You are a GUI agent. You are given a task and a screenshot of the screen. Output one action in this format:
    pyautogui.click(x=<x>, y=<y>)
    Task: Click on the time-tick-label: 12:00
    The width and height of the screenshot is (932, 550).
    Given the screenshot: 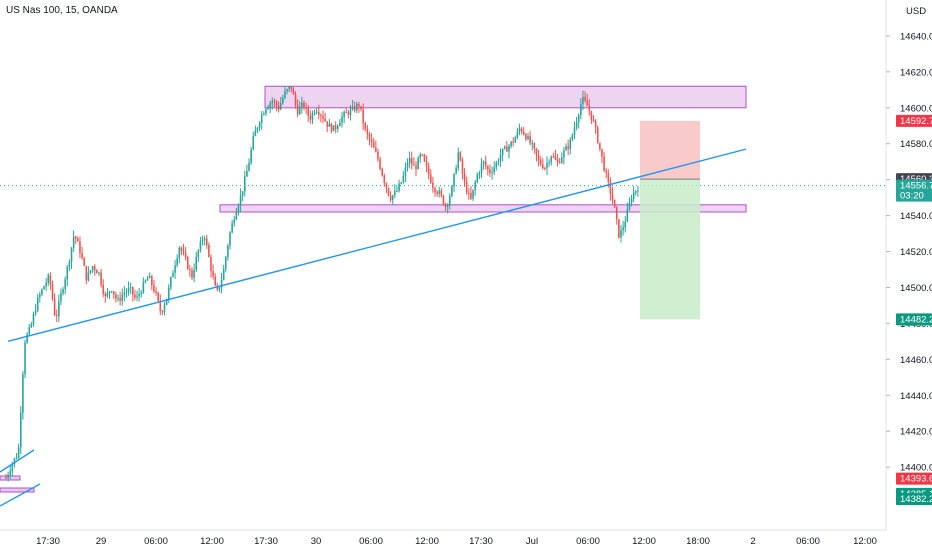 What is the action you would take?
    pyautogui.click(x=212, y=541)
    